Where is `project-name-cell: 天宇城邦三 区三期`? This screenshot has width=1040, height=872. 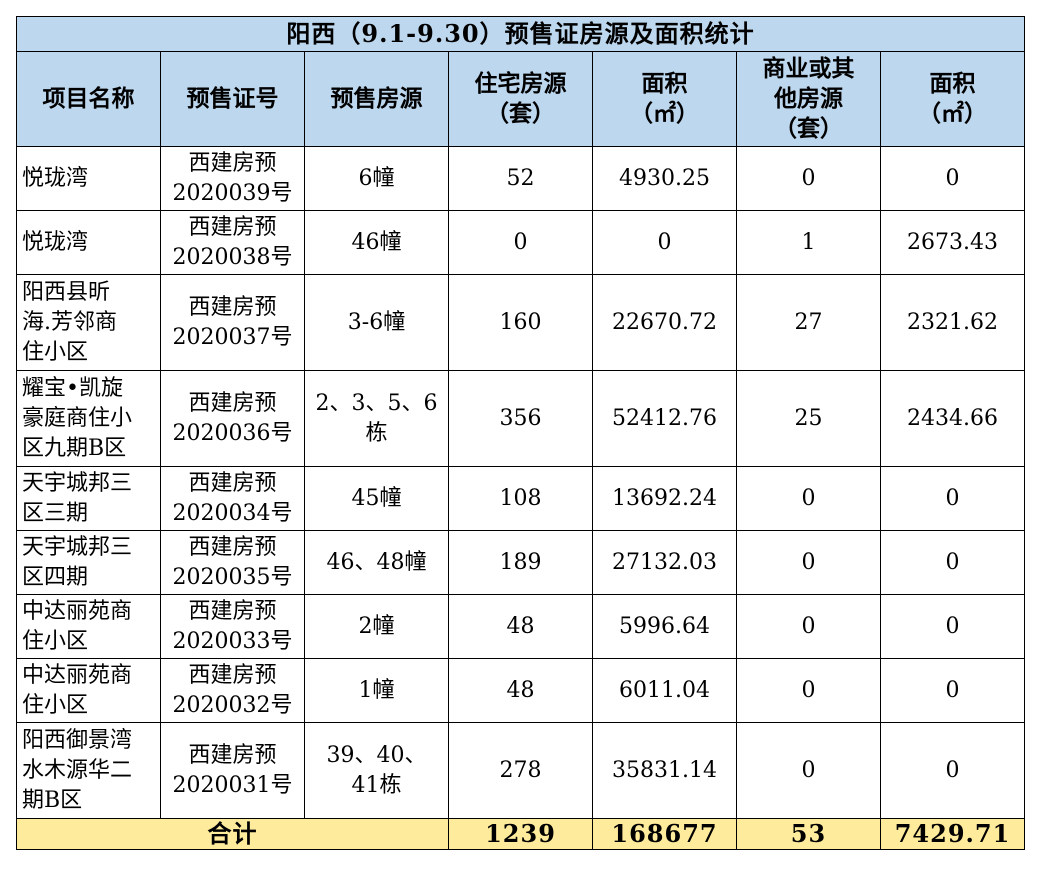 project-name-cell: 天宇城邦三 区三期 is located at coordinates (88, 498).